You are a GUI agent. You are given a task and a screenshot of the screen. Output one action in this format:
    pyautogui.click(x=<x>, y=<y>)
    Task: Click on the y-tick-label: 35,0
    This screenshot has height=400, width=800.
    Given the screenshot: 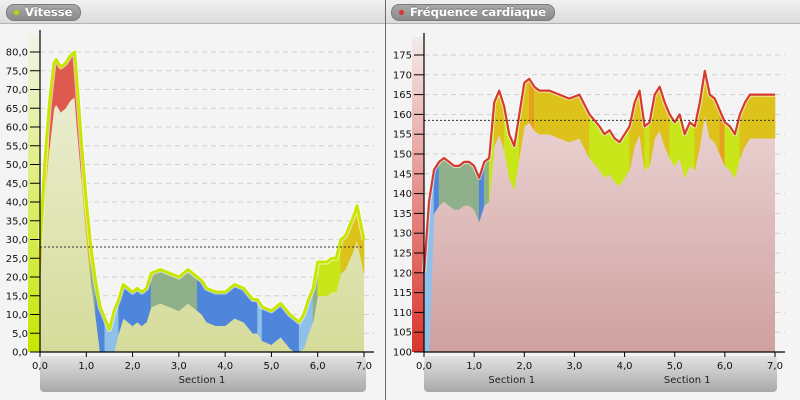 What is the action you would take?
    pyautogui.click(x=17, y=221)
    